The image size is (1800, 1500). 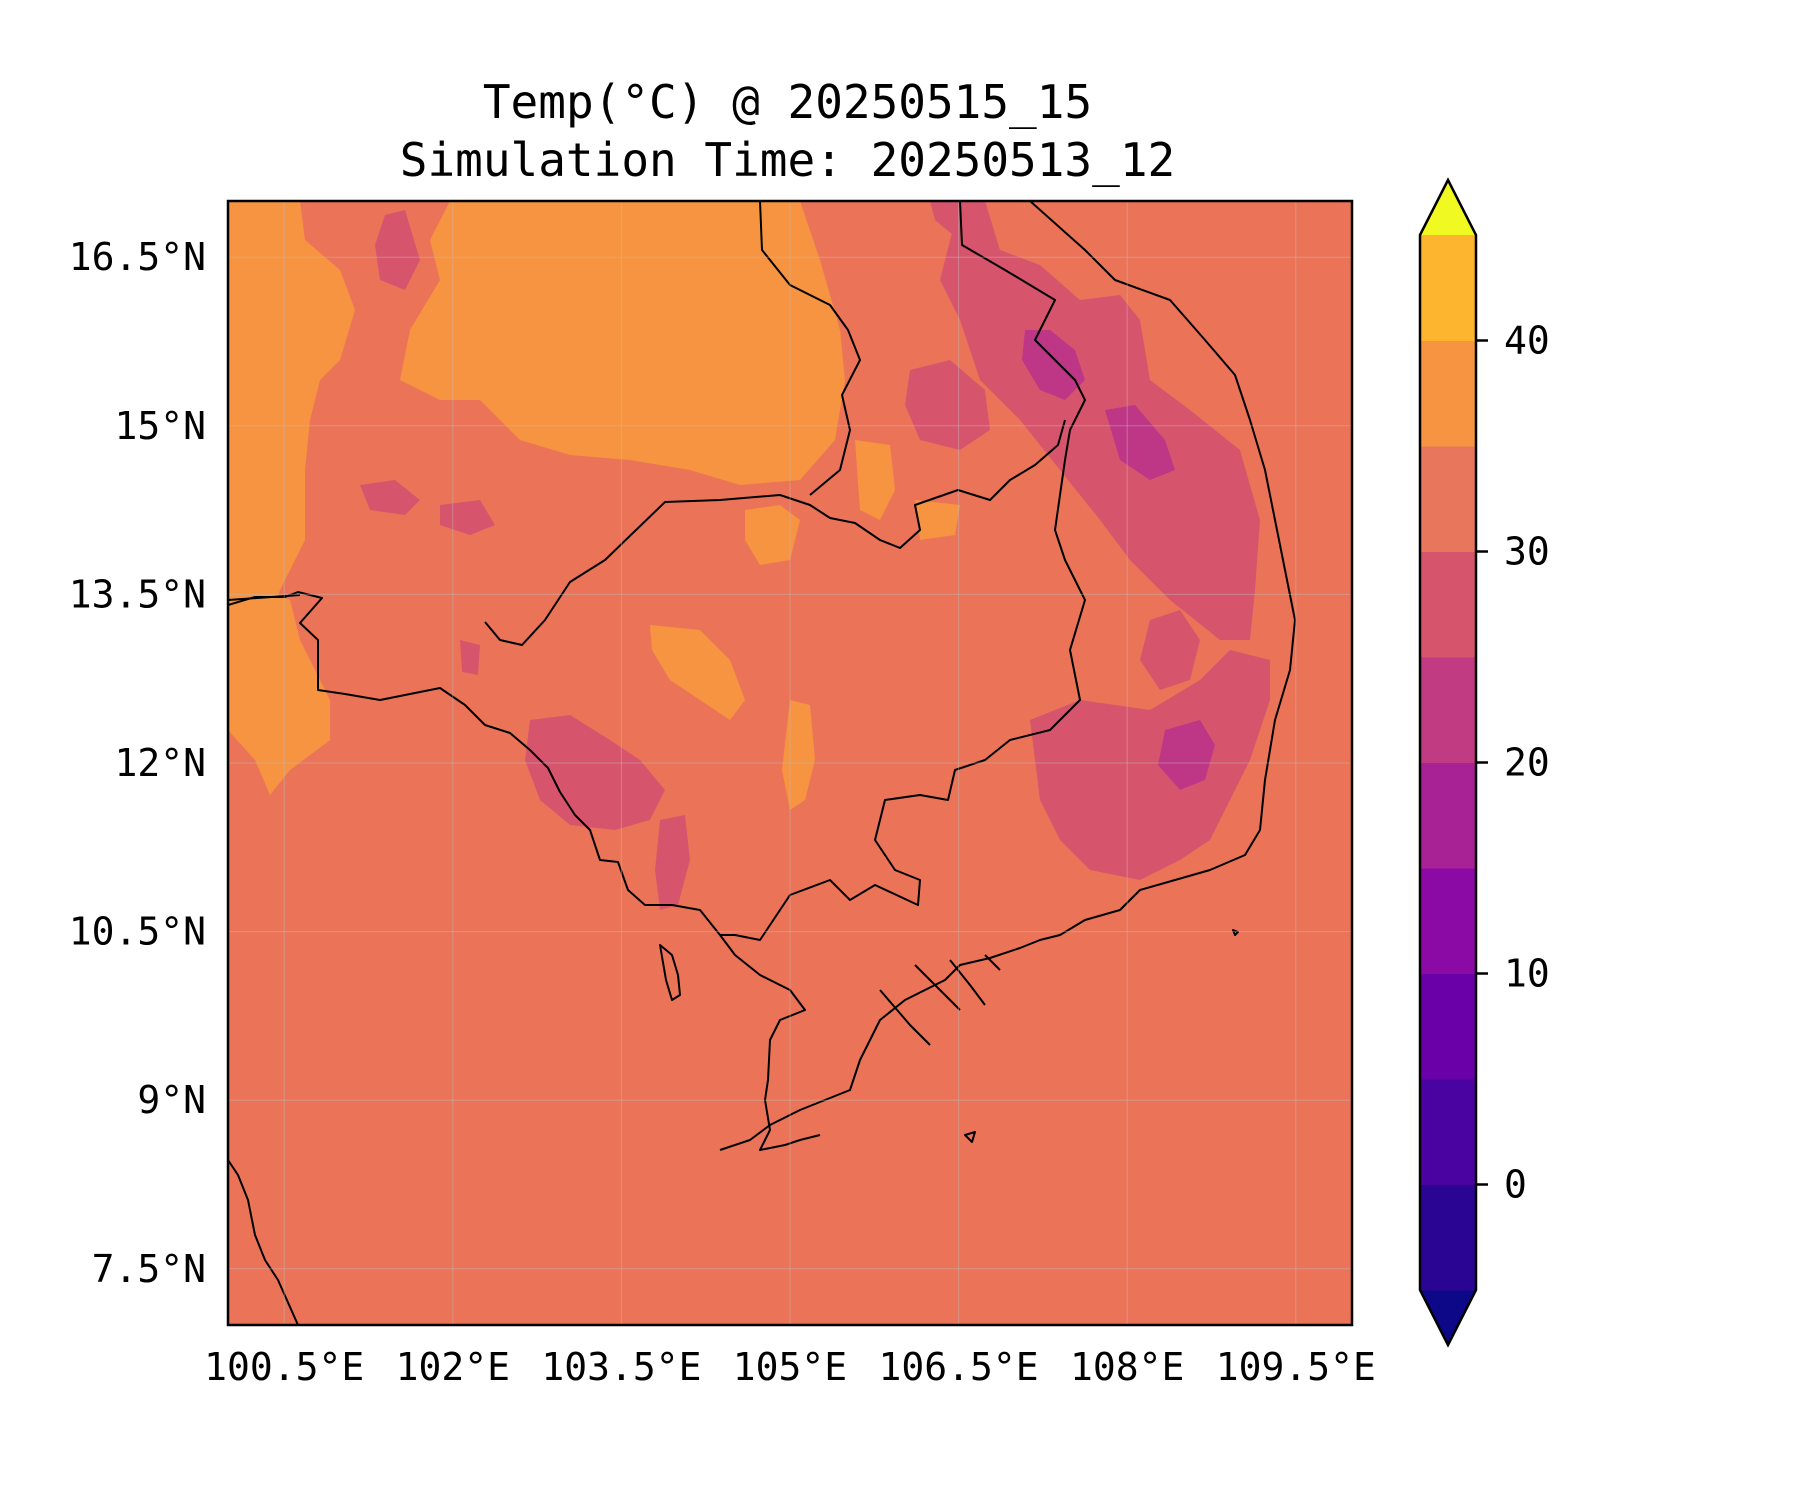 I want to click on colorbar-over-extension, so click(x=1448, y=207).